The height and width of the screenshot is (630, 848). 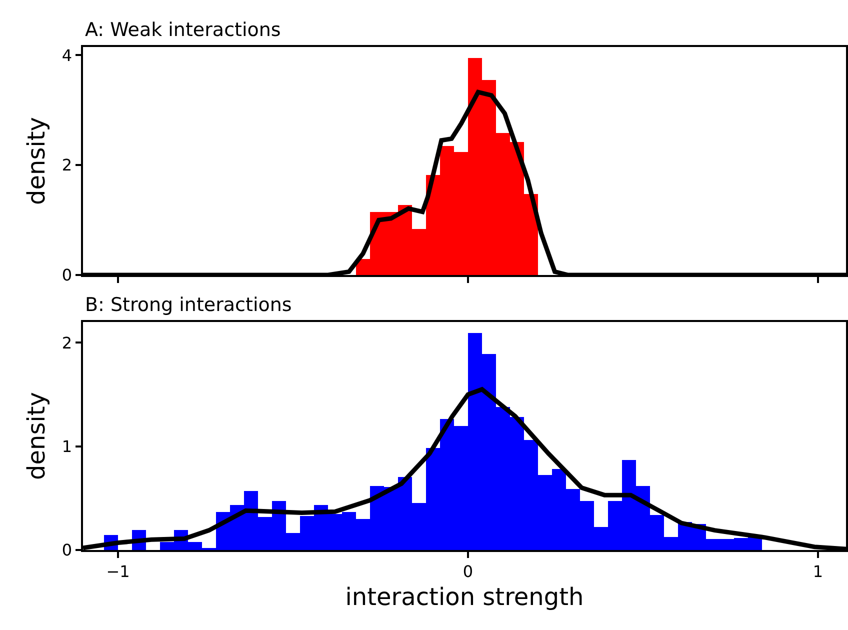 I want to click on x-tick-label: −1, so click(x=118, y=571).